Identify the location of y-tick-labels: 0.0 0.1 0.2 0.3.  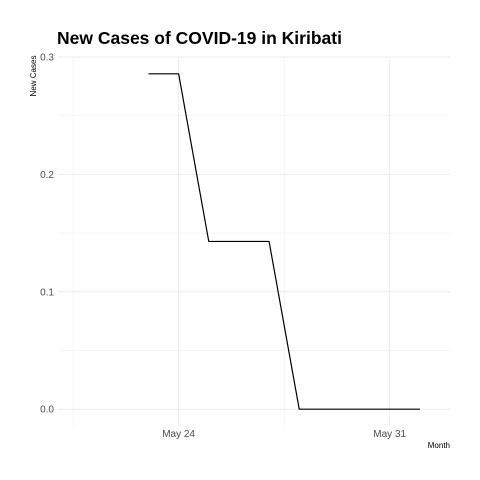
(47, 234).